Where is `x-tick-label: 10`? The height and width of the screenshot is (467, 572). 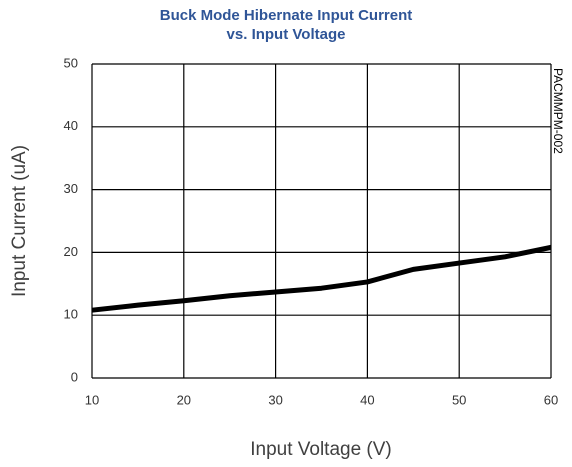 x-tick-label: 10 is located at coordinates (92, 399).